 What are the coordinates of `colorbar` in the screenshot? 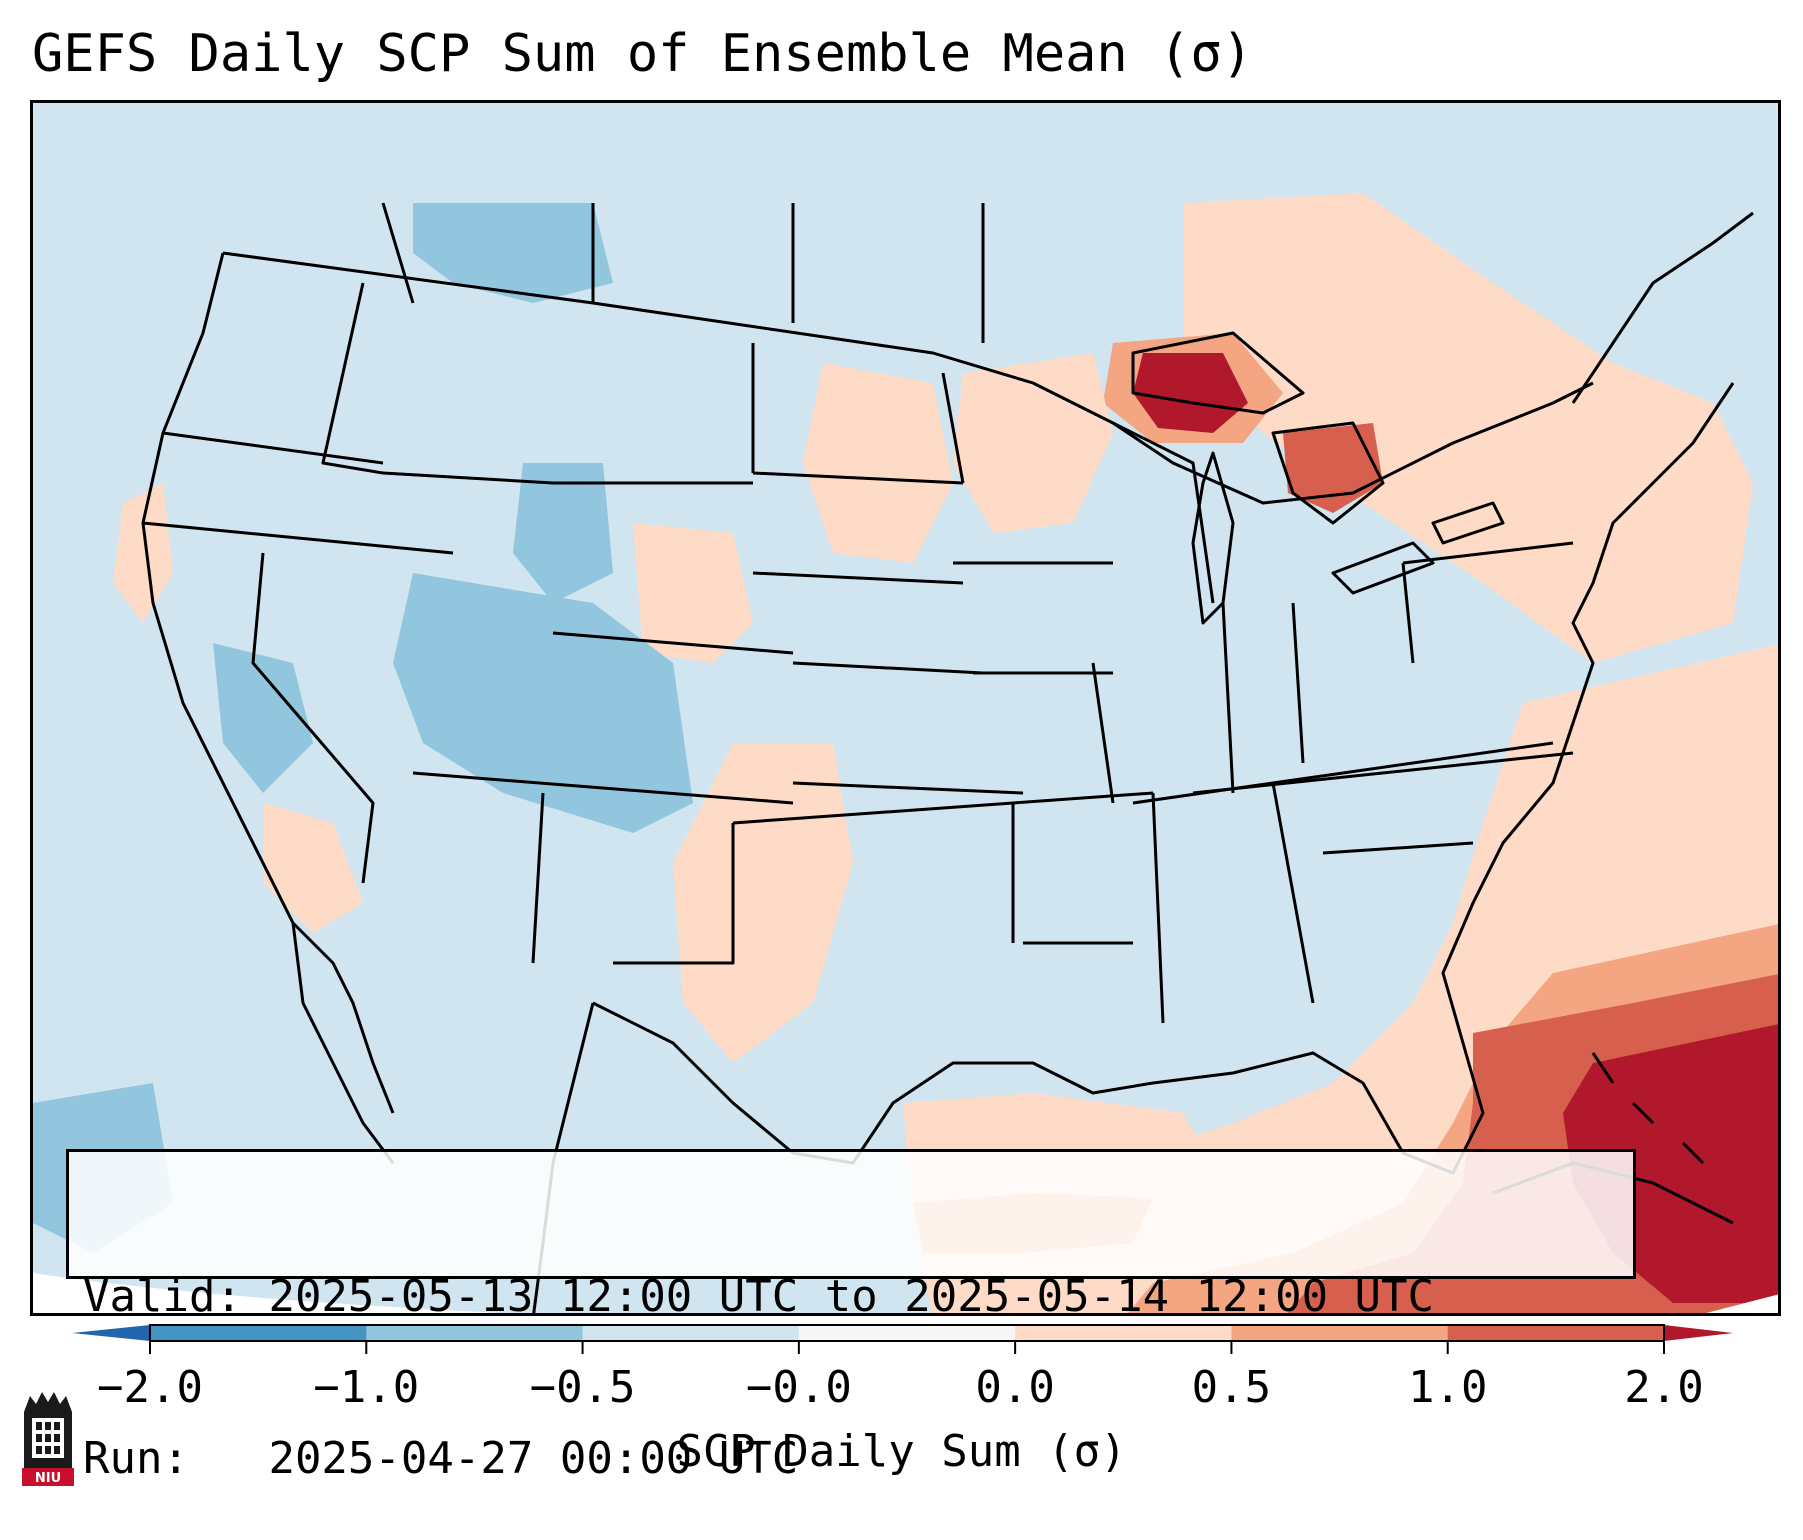 It's located at (902, 1339).